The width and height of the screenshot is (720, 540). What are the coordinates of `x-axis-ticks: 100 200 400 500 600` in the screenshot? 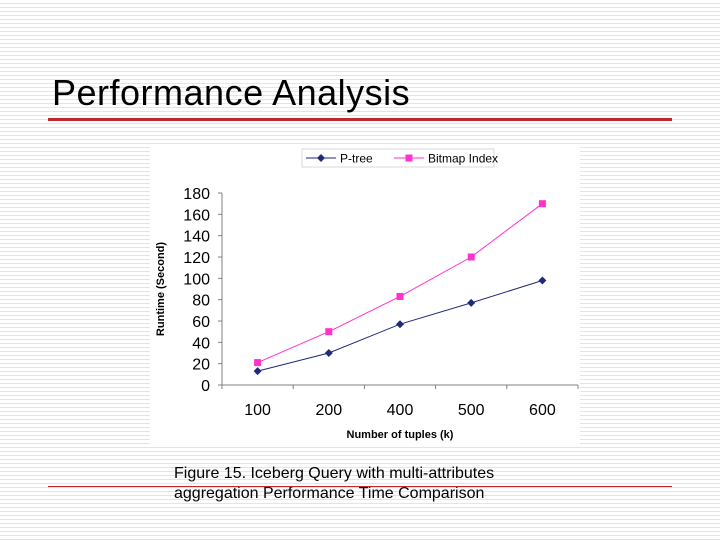 It's located at (400, 402).